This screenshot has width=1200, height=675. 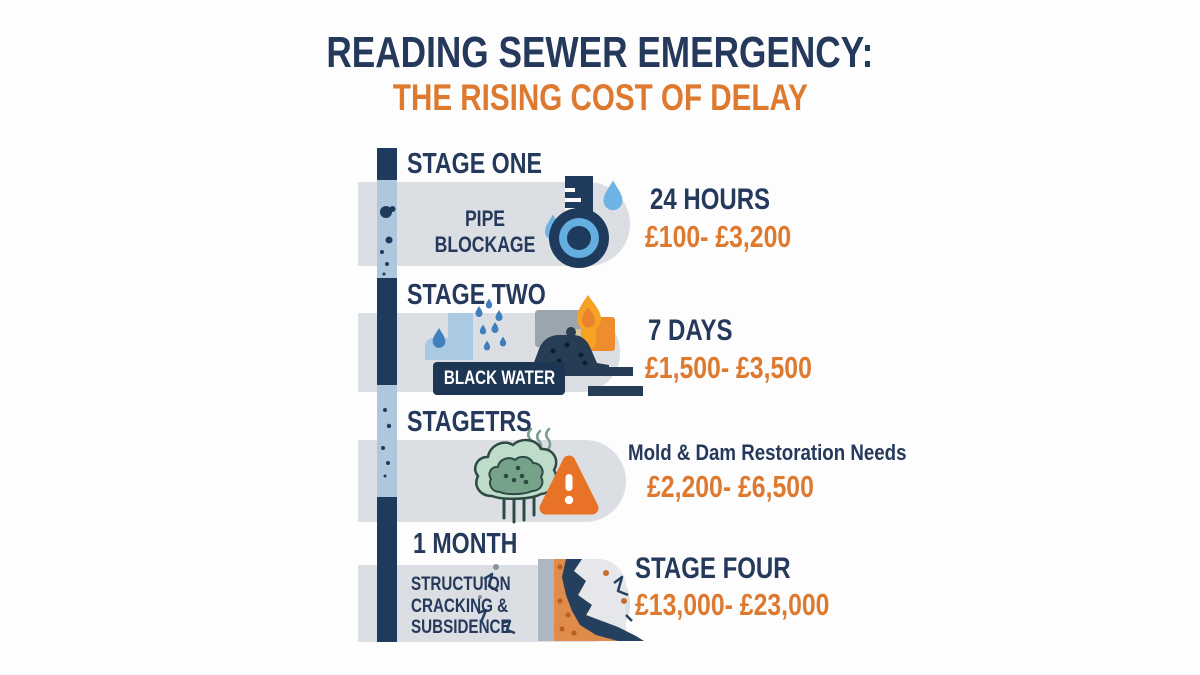 I want to click on structural-crack-icon, so click(x=560, y=600).